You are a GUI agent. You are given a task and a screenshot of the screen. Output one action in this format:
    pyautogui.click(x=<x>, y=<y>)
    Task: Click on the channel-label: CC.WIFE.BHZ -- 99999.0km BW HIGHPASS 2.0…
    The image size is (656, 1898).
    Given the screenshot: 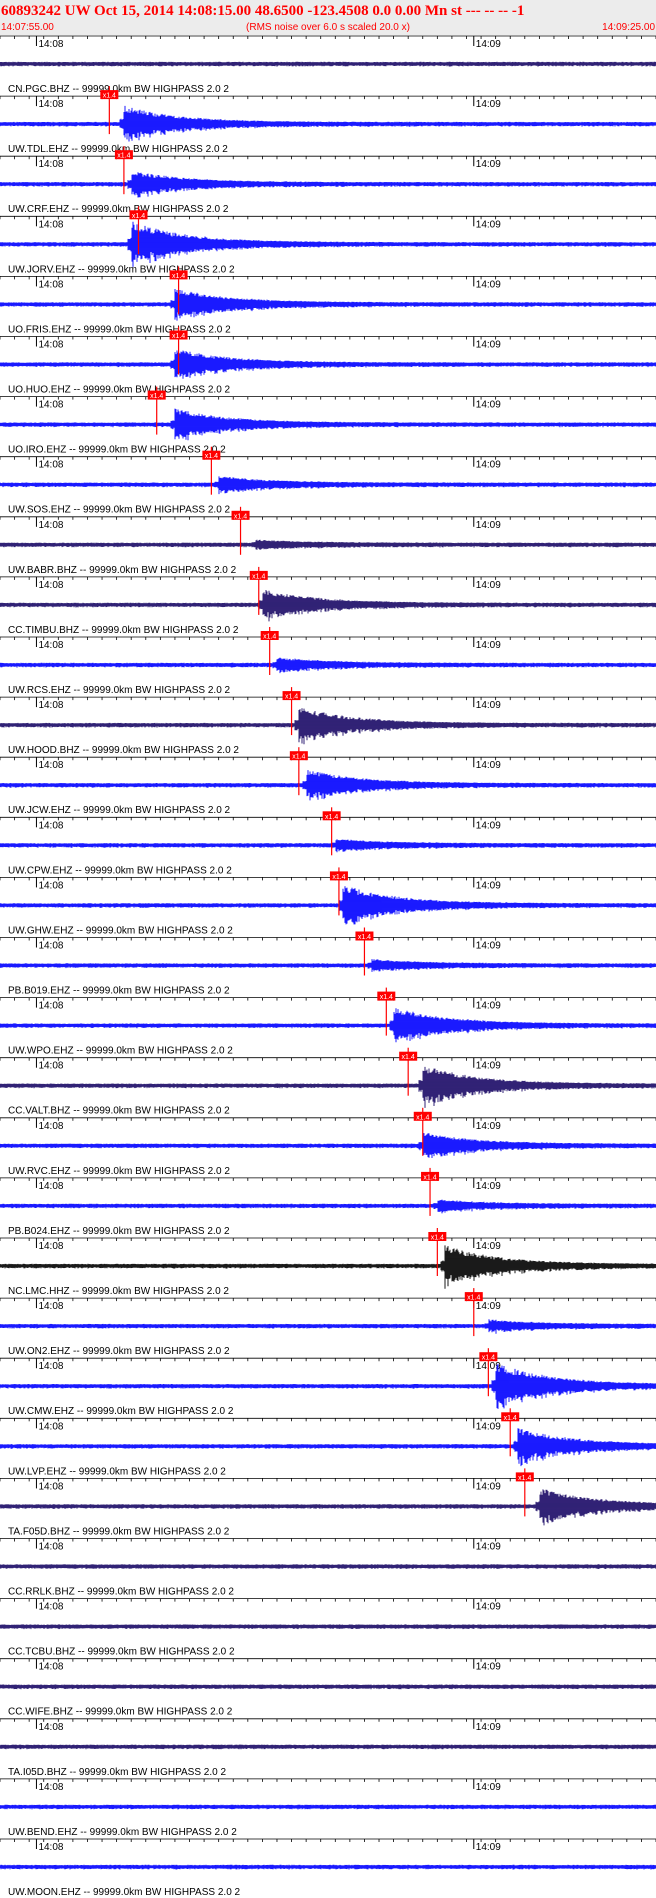 What is the action you would take?
    pyautogui.click(x=120, y=1712)
    